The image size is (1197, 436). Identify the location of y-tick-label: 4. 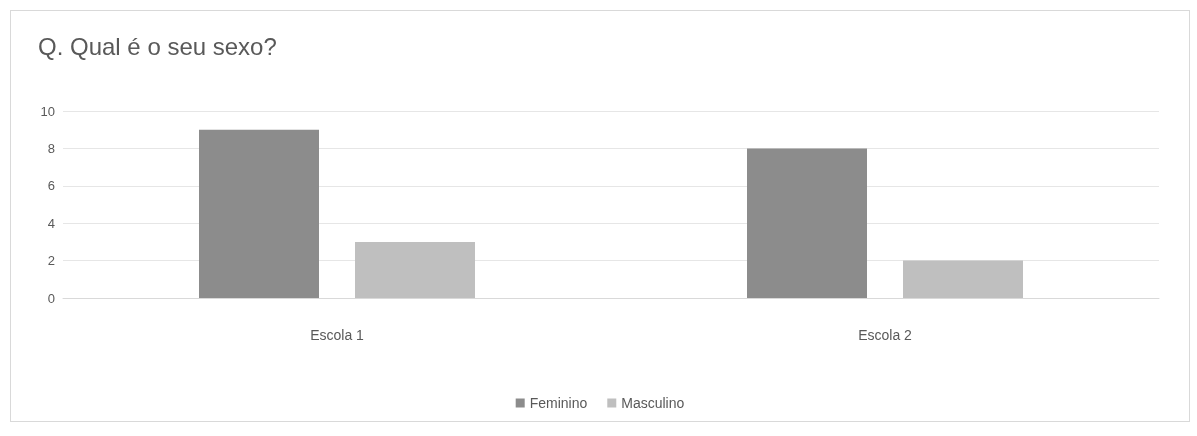
(51, 223).